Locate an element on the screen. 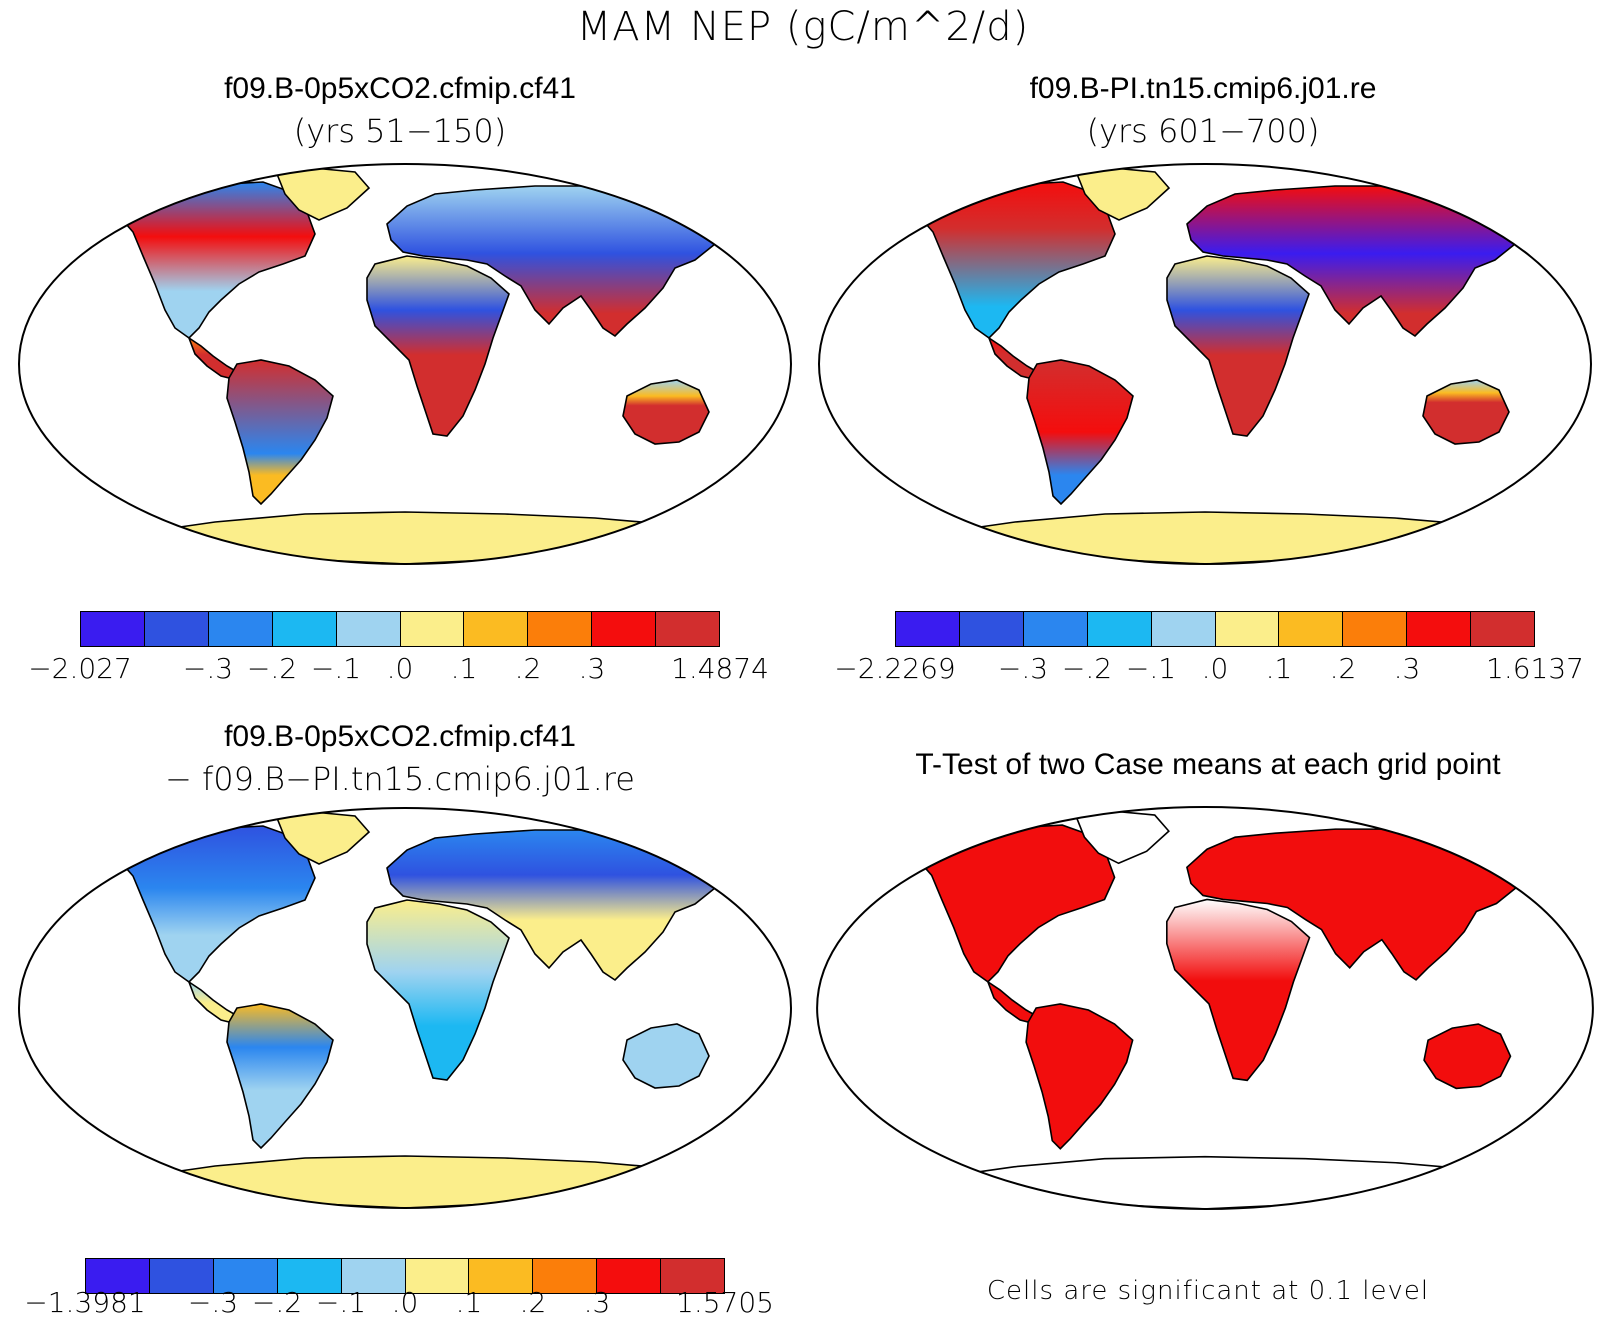 The height and width of the screenshot is (1327, 1606). colorbar-bl-tick-label: .0 is located at coordinates (405, 1302).